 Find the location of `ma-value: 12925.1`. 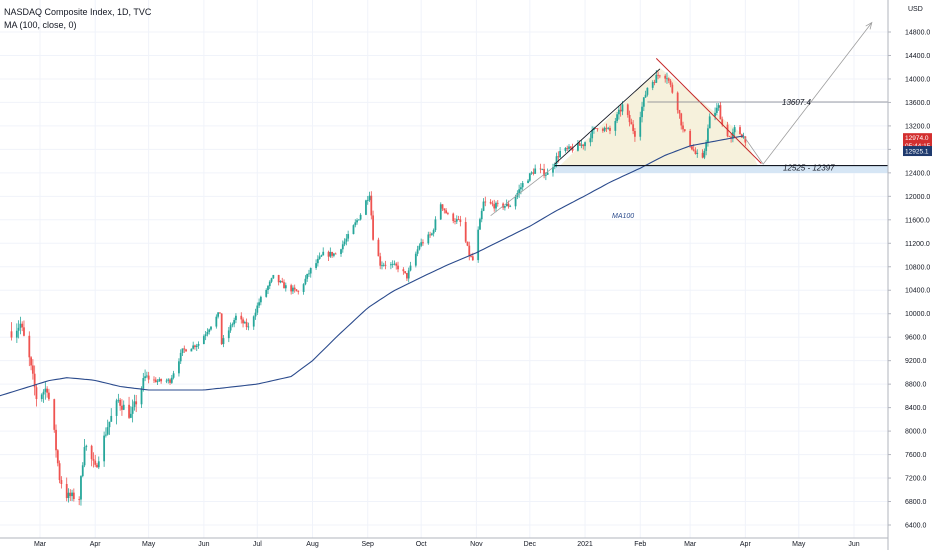

ma-value: 12925.1 is located at coordinates (917, 152).